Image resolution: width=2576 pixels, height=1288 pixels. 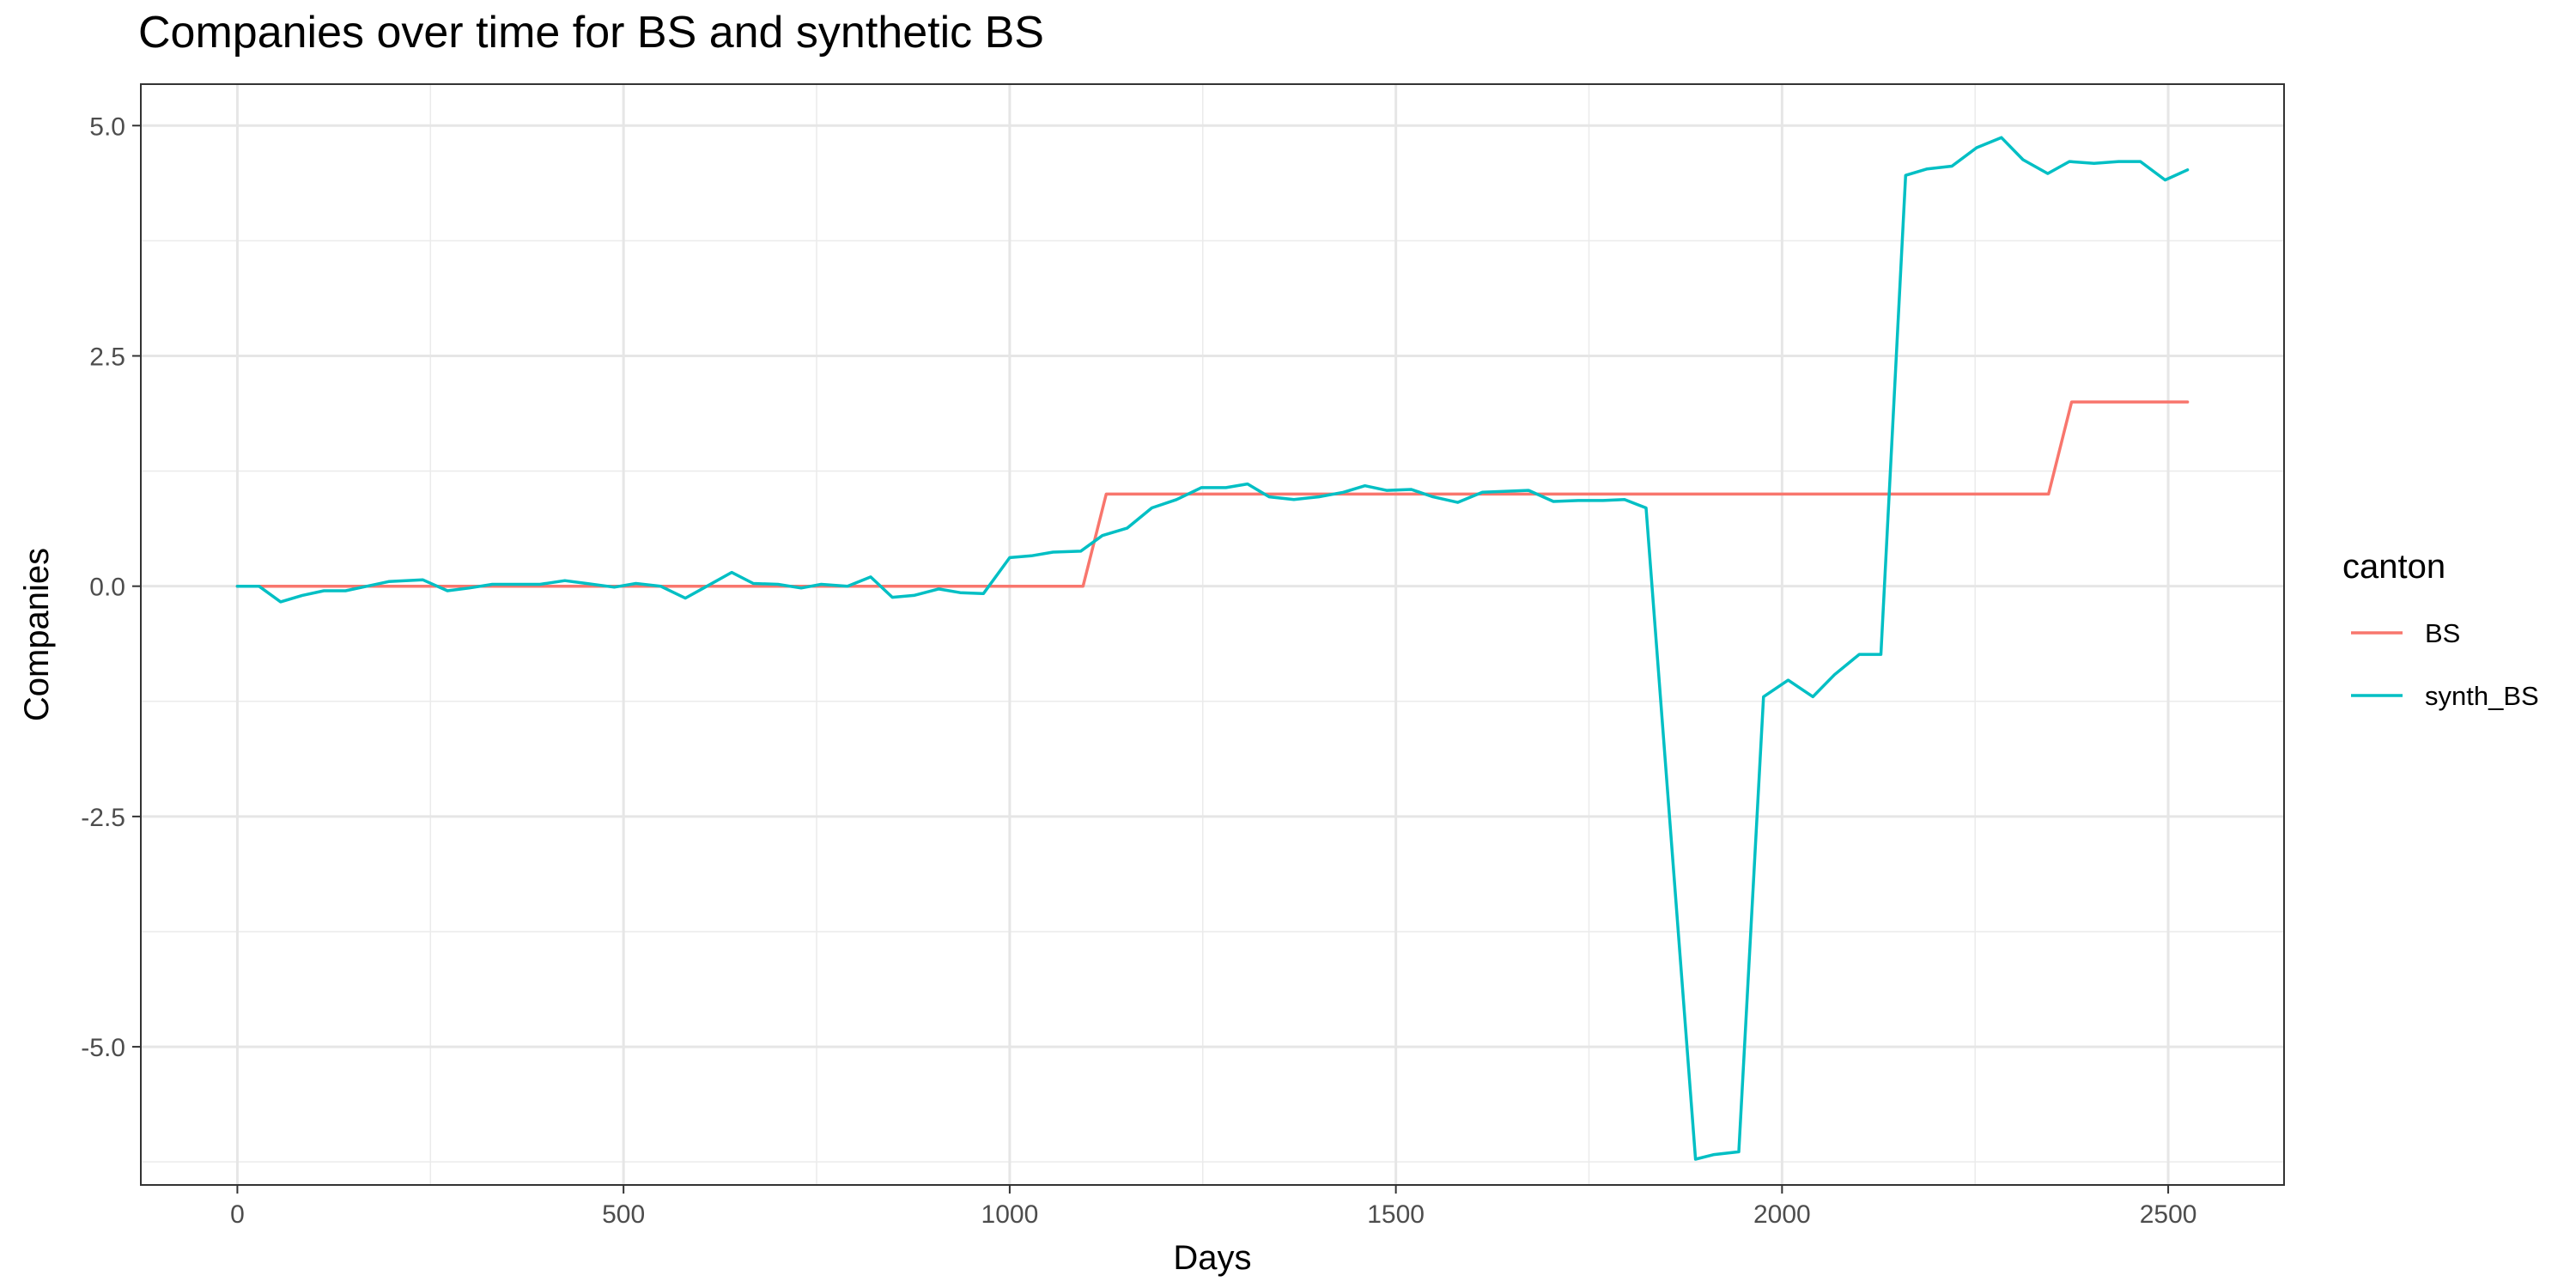 I want to click on legend-title: canton, so click(x=2393, y=567).